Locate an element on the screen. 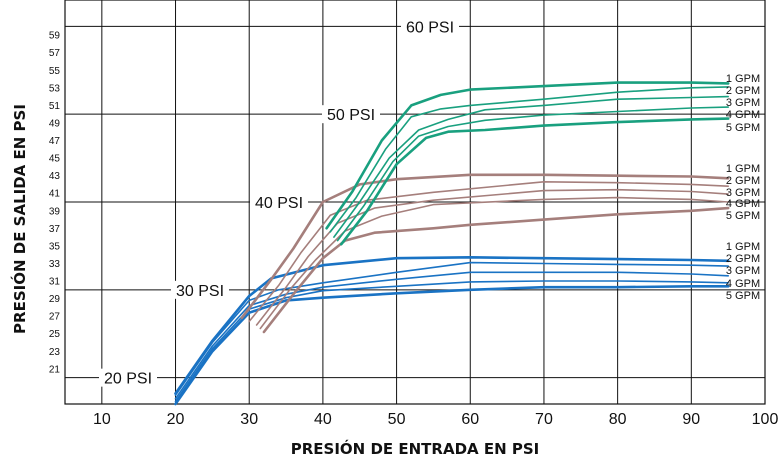 The image size is (779, 464). x-axis-title: PRESIÓN DE ENTRADA EN PSI is located at coordinates (415, 449).